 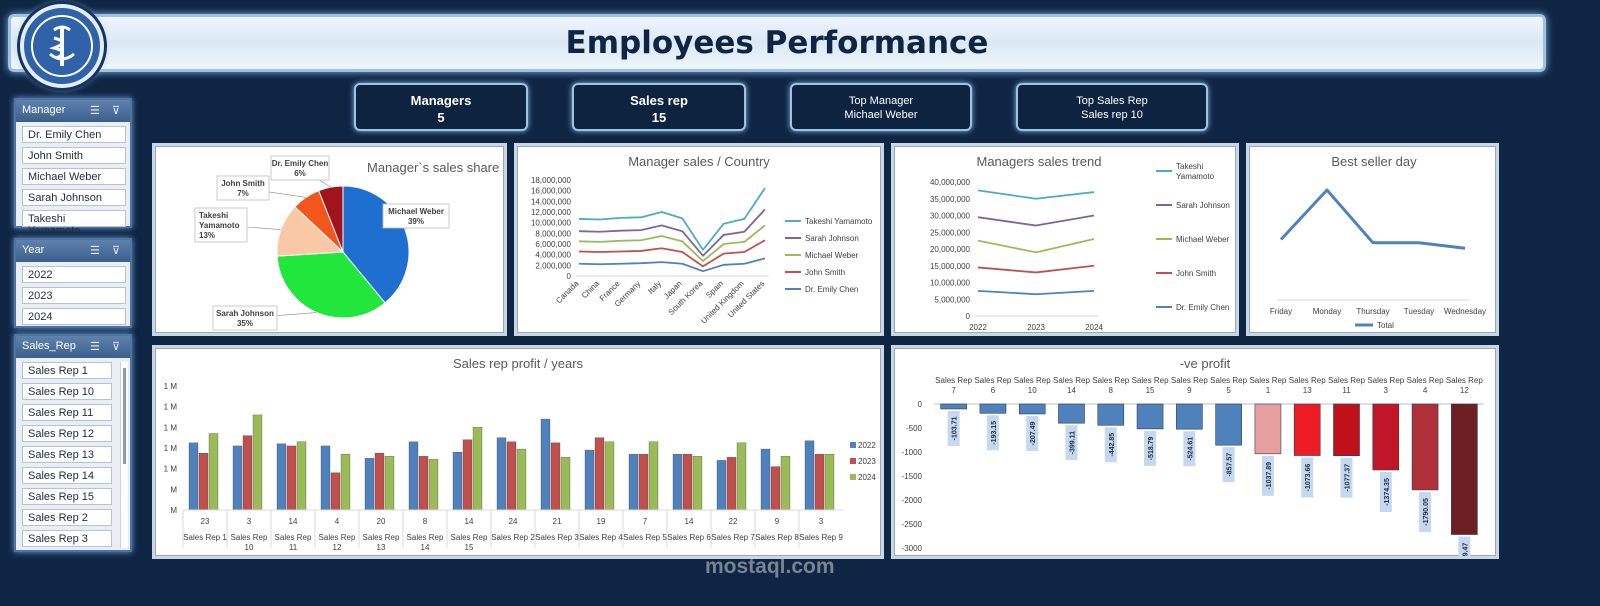 I want to click on x-tick-label: 8, so click(x=1111, y=390).